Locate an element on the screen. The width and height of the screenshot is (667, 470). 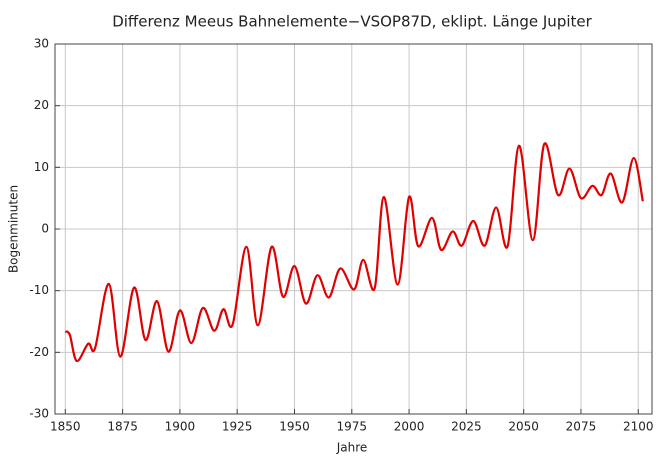
x-tick-label: 1950 is located at coordinates (294, 427).